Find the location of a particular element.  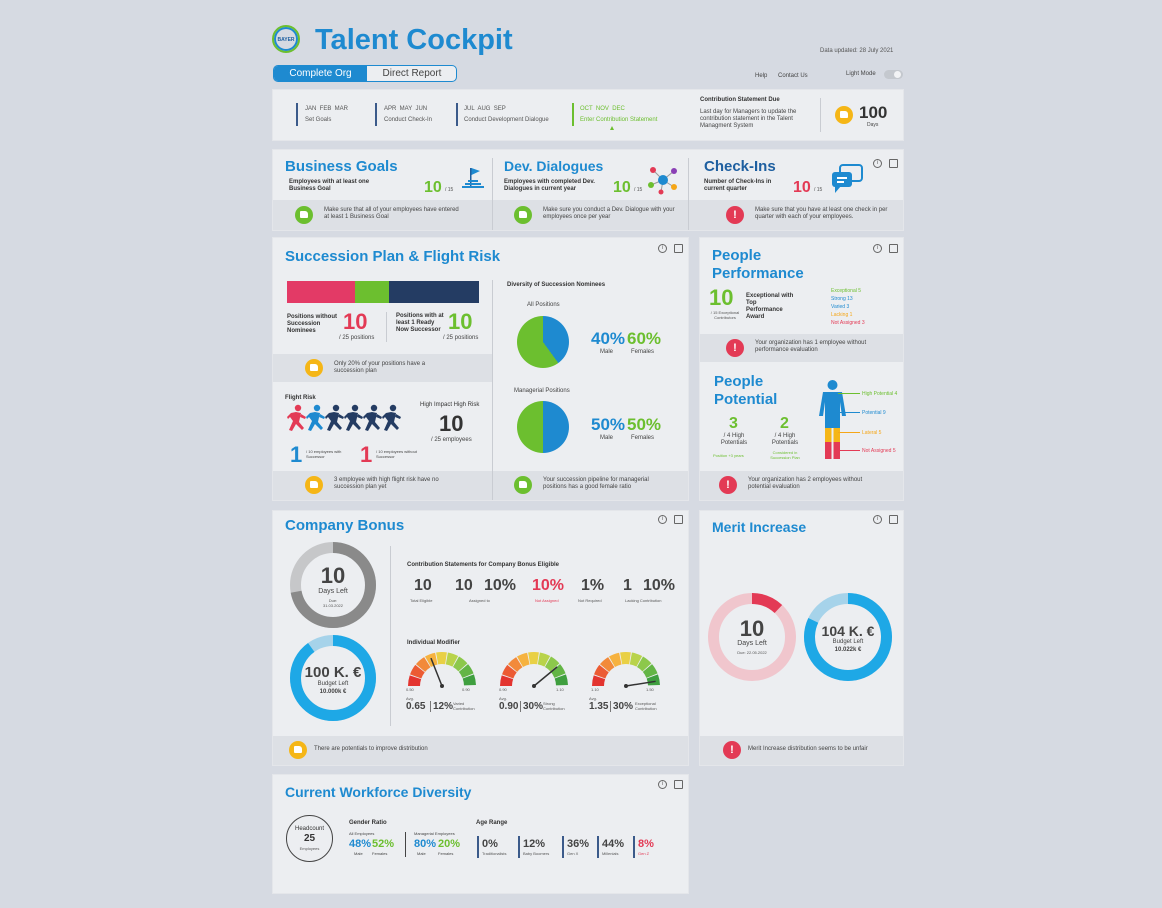

potential-v2-note: Considered in Succession Plan is located at coordinates (785, 455).